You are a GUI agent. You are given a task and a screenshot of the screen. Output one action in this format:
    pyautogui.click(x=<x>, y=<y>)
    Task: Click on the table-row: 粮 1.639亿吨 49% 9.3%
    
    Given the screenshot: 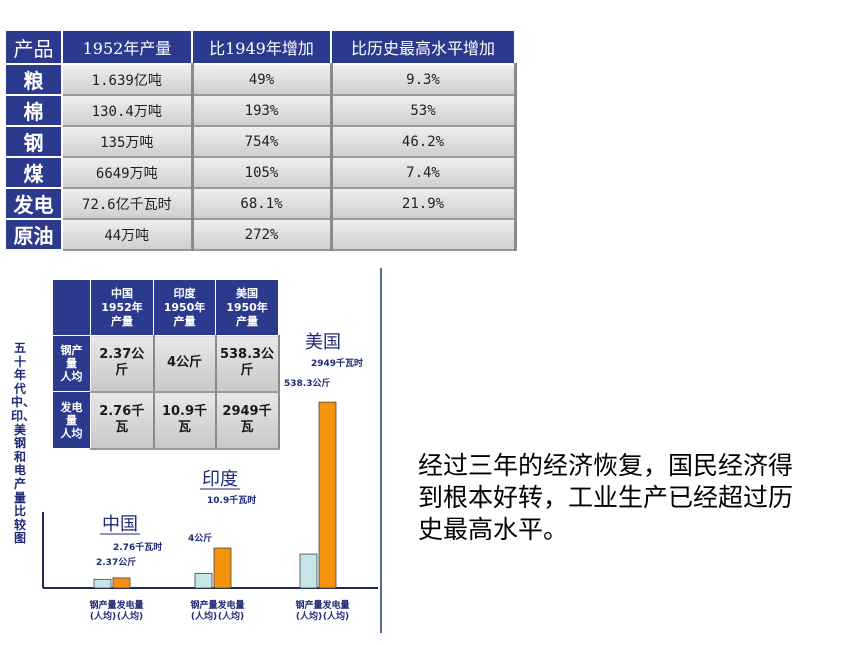 What is the action you would take?
    pyautogui.click(x=260, y=79)
    